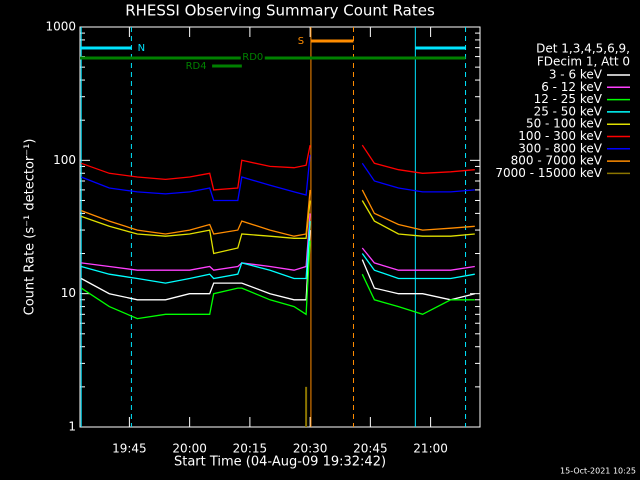 Image resolution: width=640 pixels, height=480 pixels. Describe the element at coordinates (583, 62) in the screenshot. I see `legend-title: FDecim 1, Att 0` at that location.